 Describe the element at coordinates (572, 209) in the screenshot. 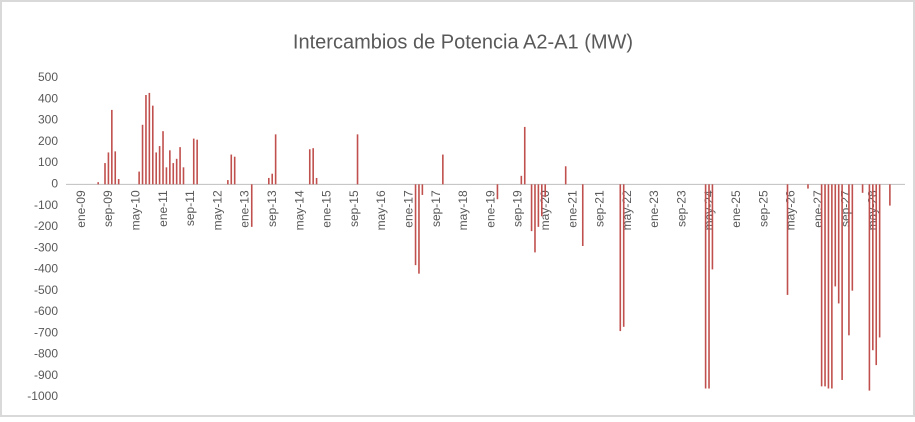

I see `x-tick-label: ene-21` at that location.